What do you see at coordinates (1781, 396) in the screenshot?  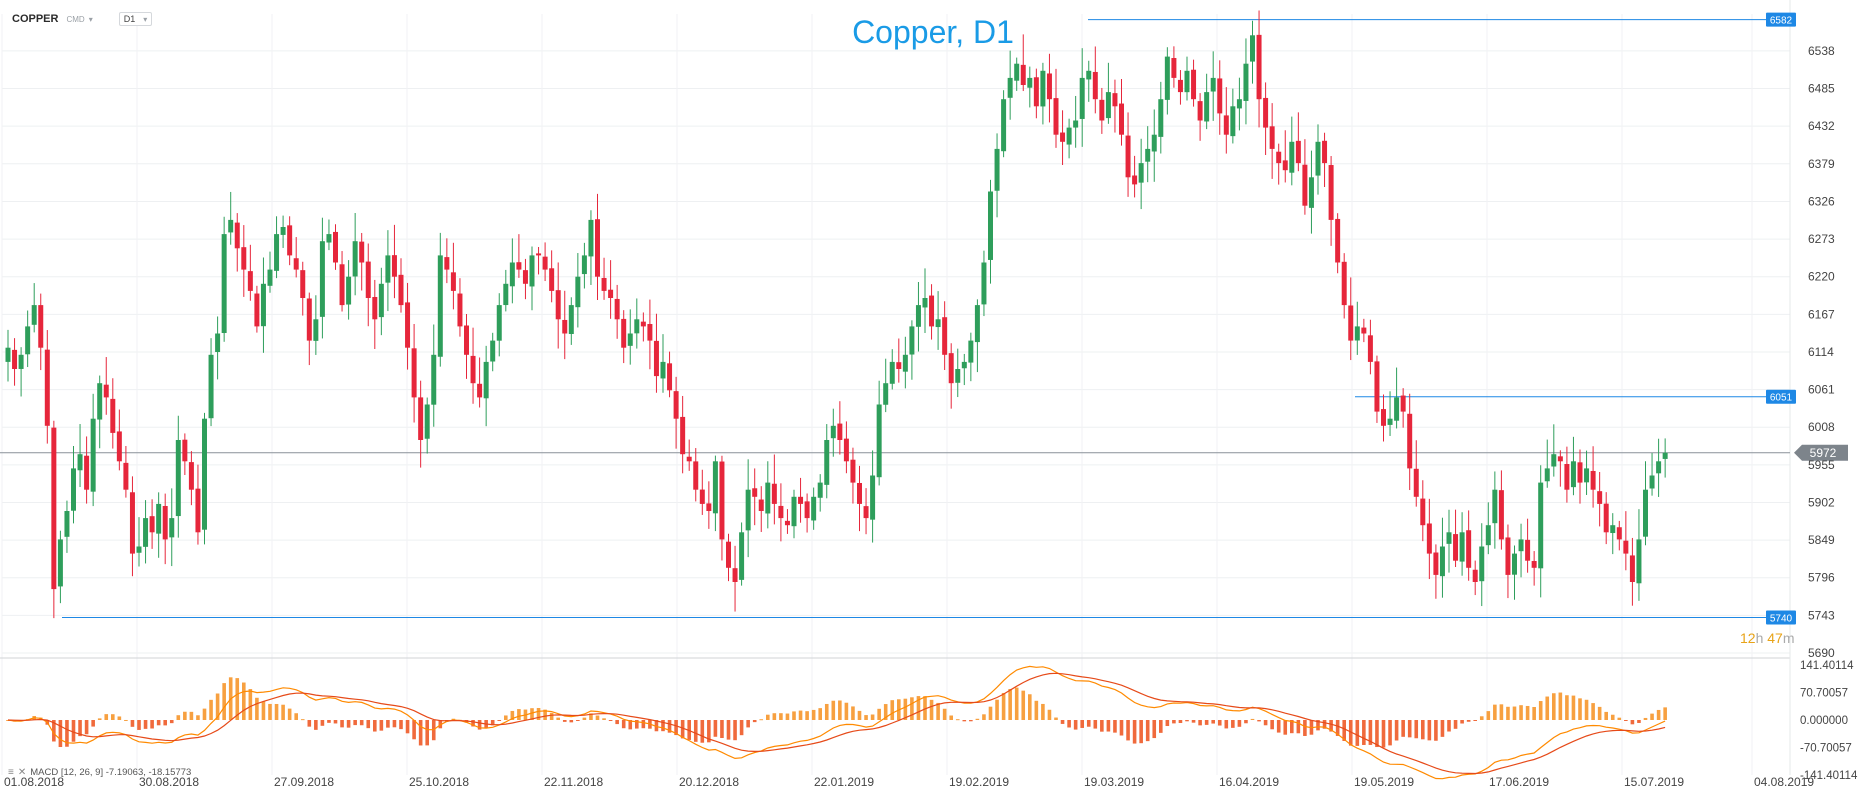 I see `level-label-box` at bounding box center [1781, 396].